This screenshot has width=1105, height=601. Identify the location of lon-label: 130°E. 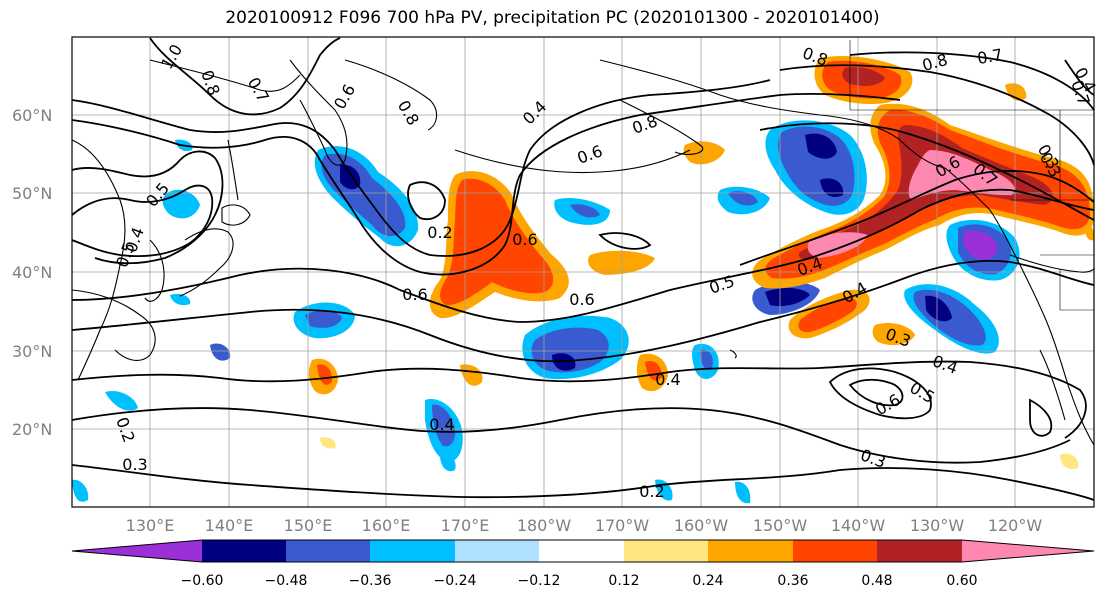
(150, 525).